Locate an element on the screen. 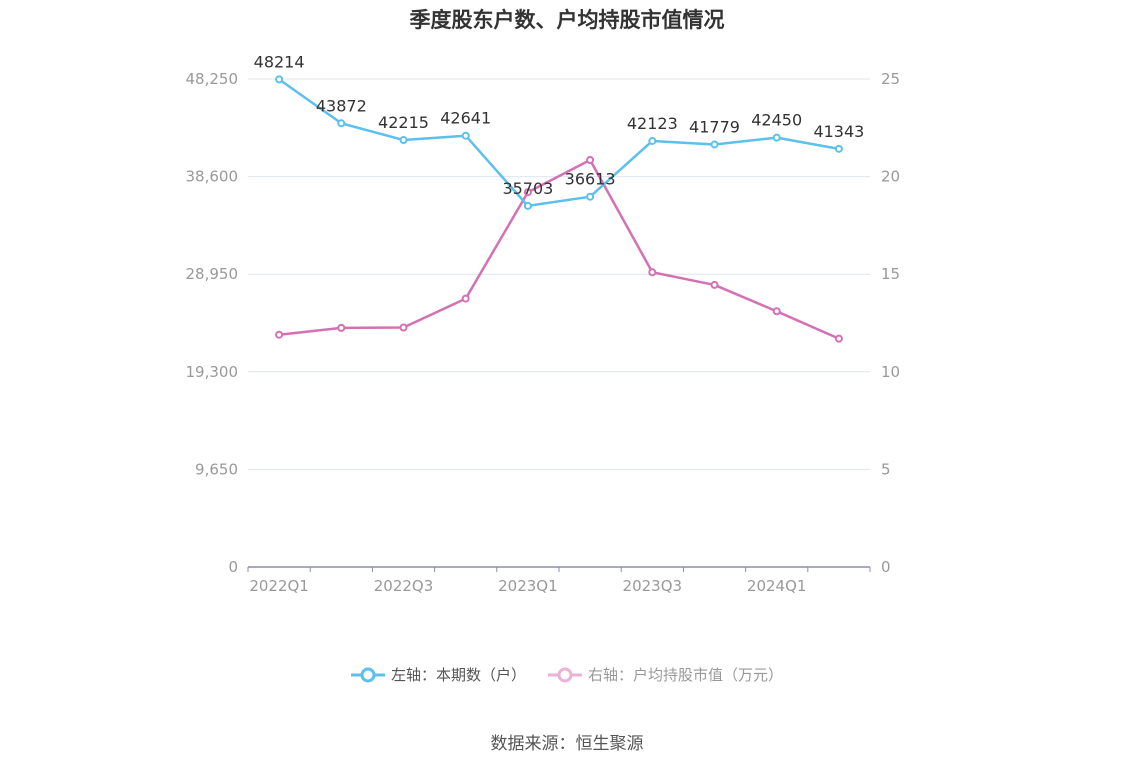 This screenshot has height=766, width=1134. right-axis-tick-label: 5 is located at coordinates (886, 469).